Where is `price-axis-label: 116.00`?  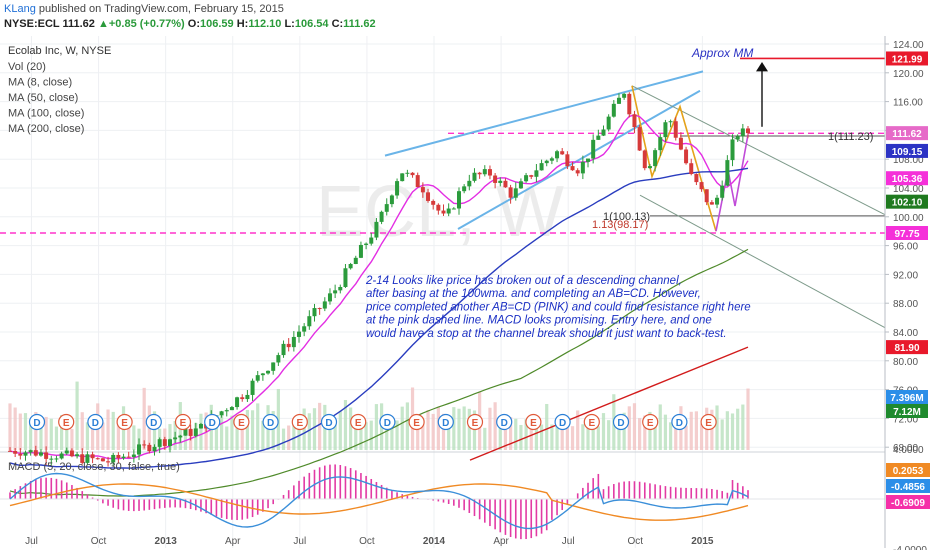
price-axis-label: 116.00 is located at coordinates (908, 103).